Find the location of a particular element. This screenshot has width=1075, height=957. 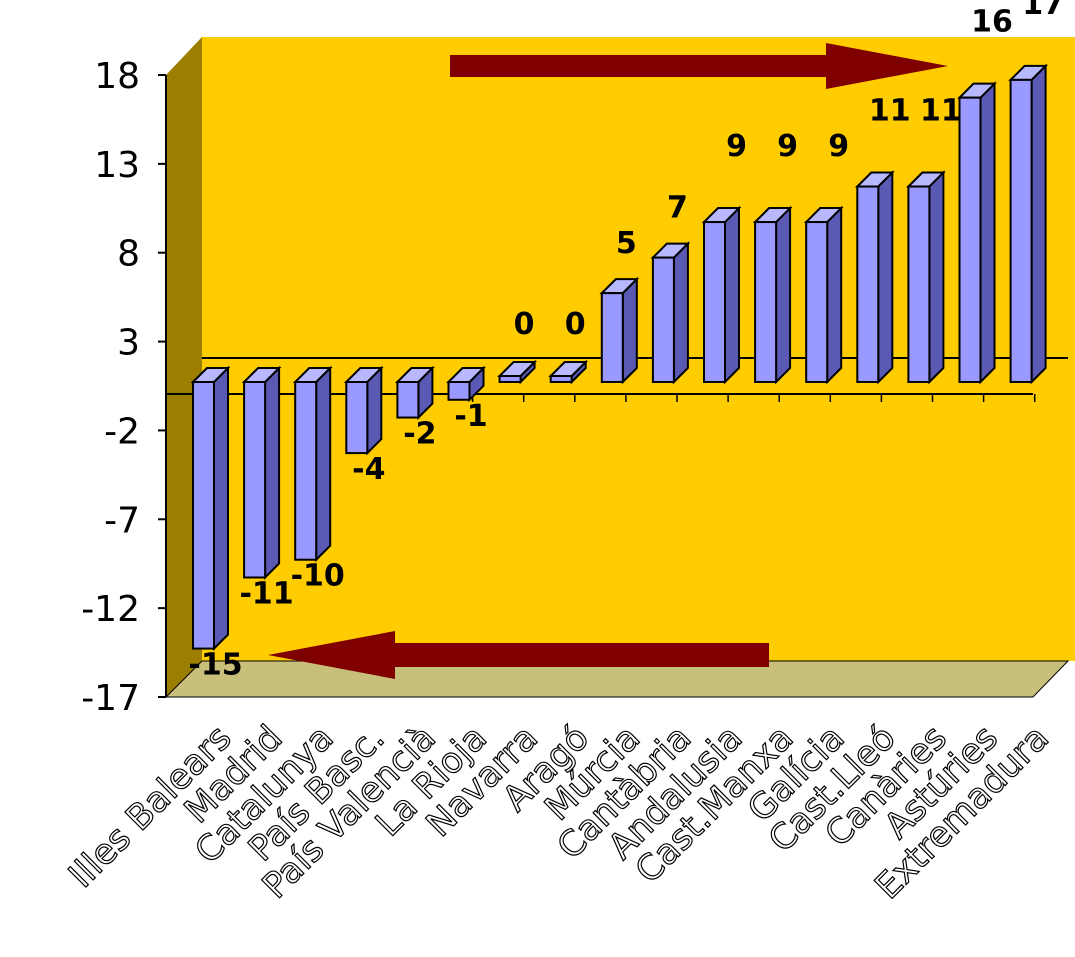

data-label: -4 is located at coordinates (368, 469).